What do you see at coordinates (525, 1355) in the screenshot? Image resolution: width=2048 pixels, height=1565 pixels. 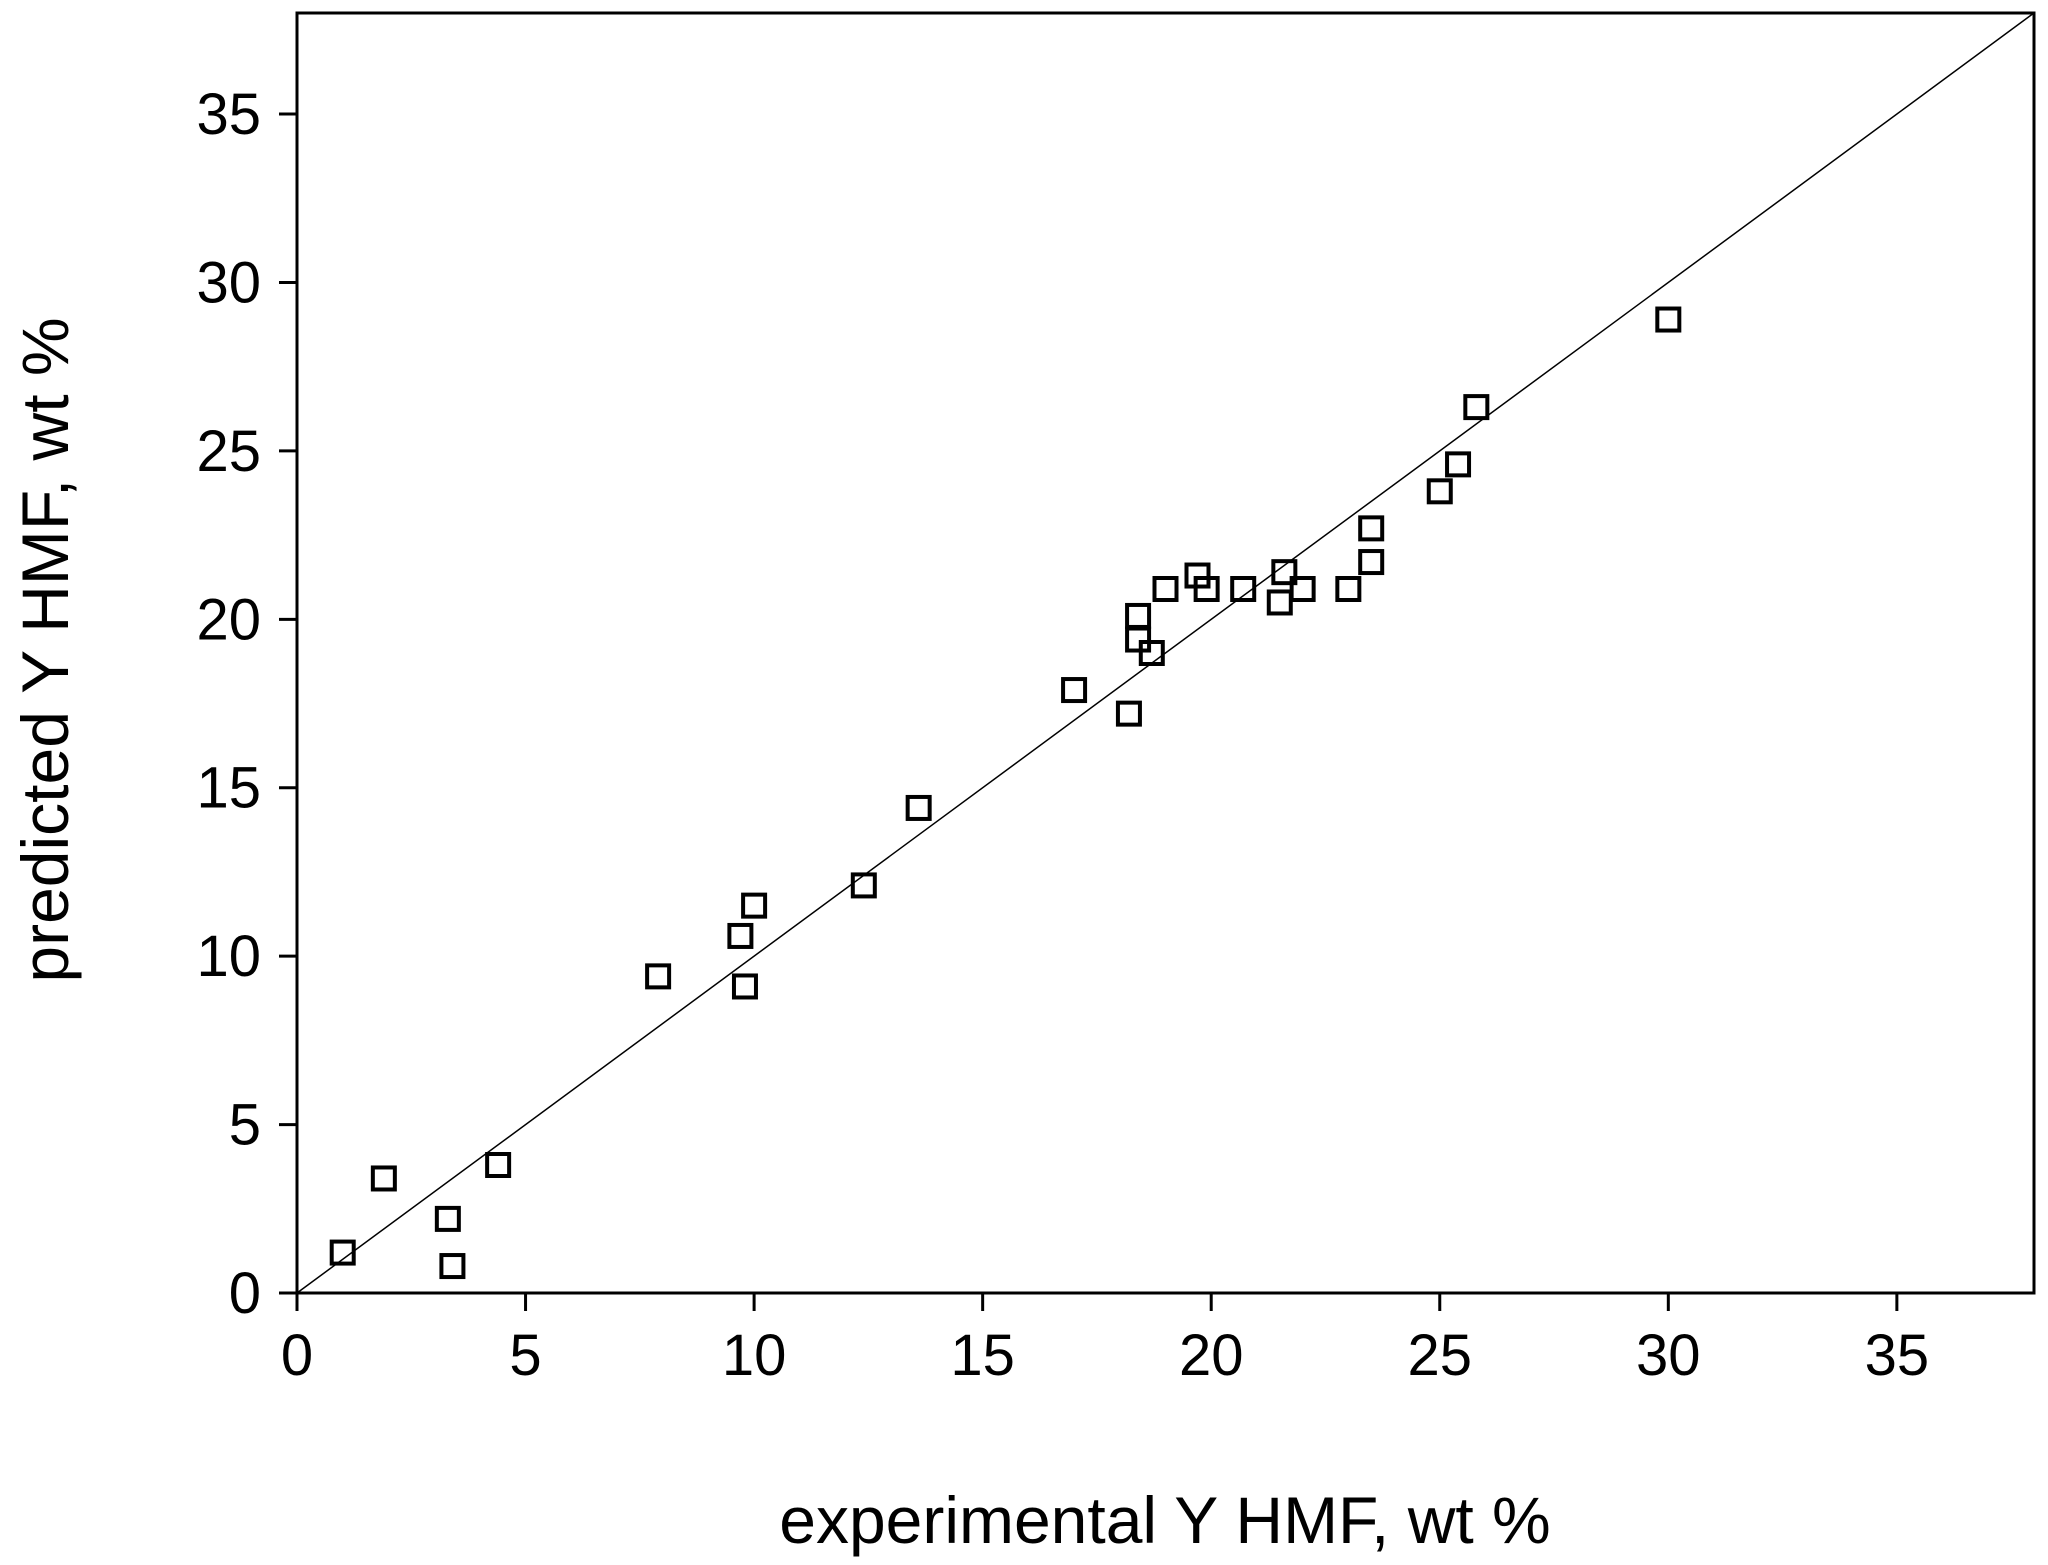 I see `x-tick-label: 5` at bounding box center [525, 1355].